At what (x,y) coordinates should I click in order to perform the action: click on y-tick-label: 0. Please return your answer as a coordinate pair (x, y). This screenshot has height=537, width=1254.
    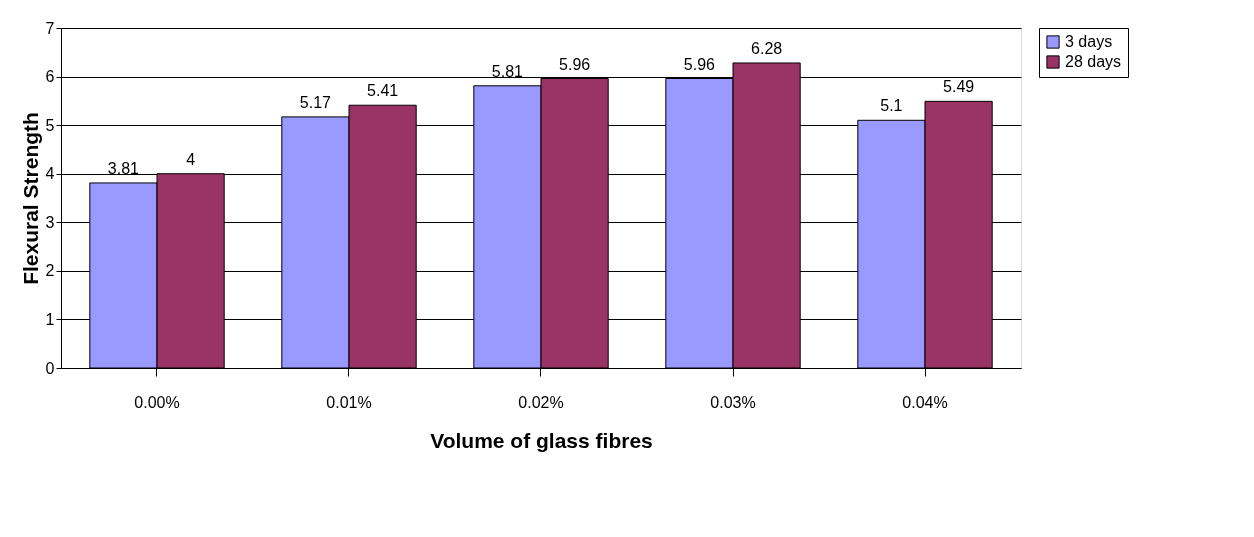
    Looking at the image, I should click on (50, 368).